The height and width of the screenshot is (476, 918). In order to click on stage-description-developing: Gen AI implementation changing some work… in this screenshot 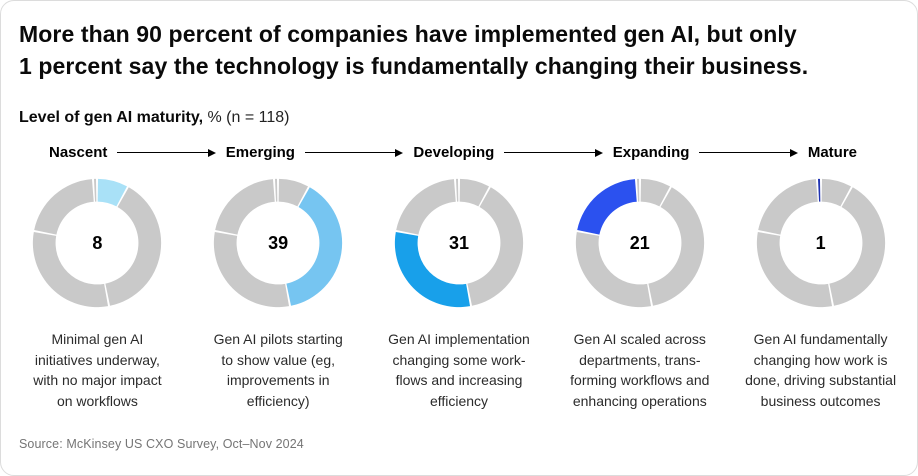, I will do `click(459, 370)`.